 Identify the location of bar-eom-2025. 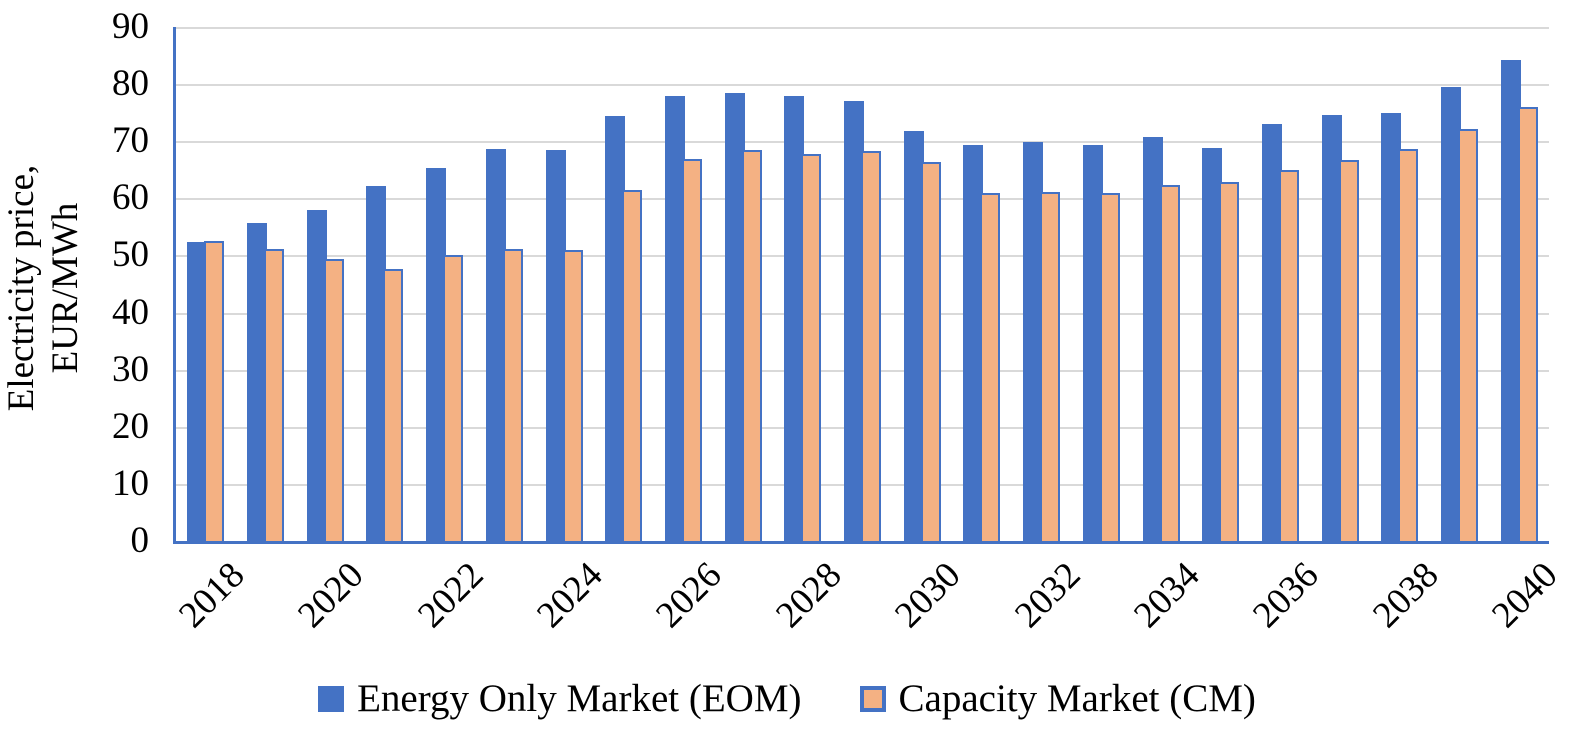
(615, 328).